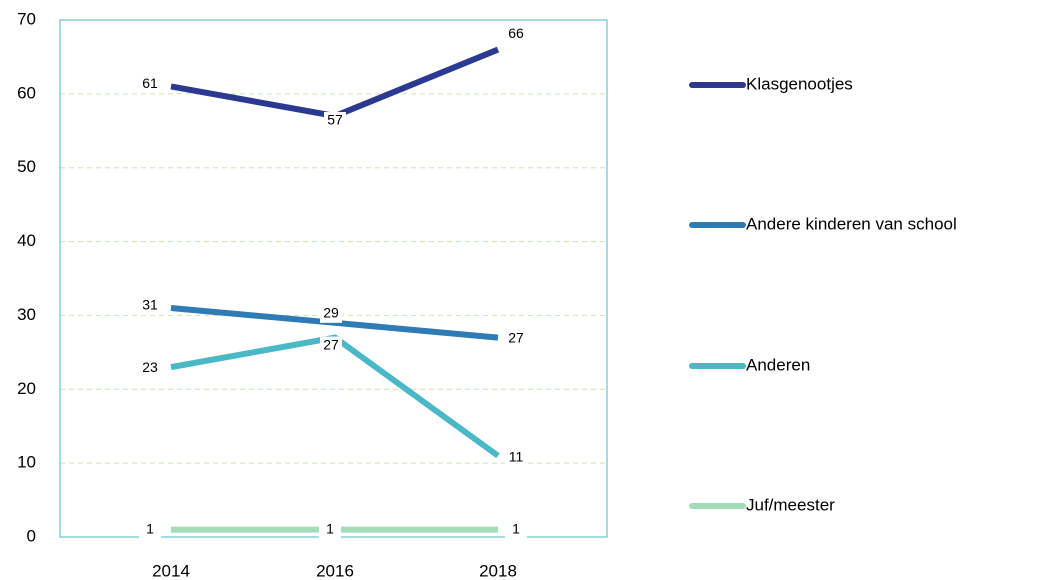  Describe the element at coordinates (498, 570) in the screenshot. I see `x-tick-label: 2018` at that location.